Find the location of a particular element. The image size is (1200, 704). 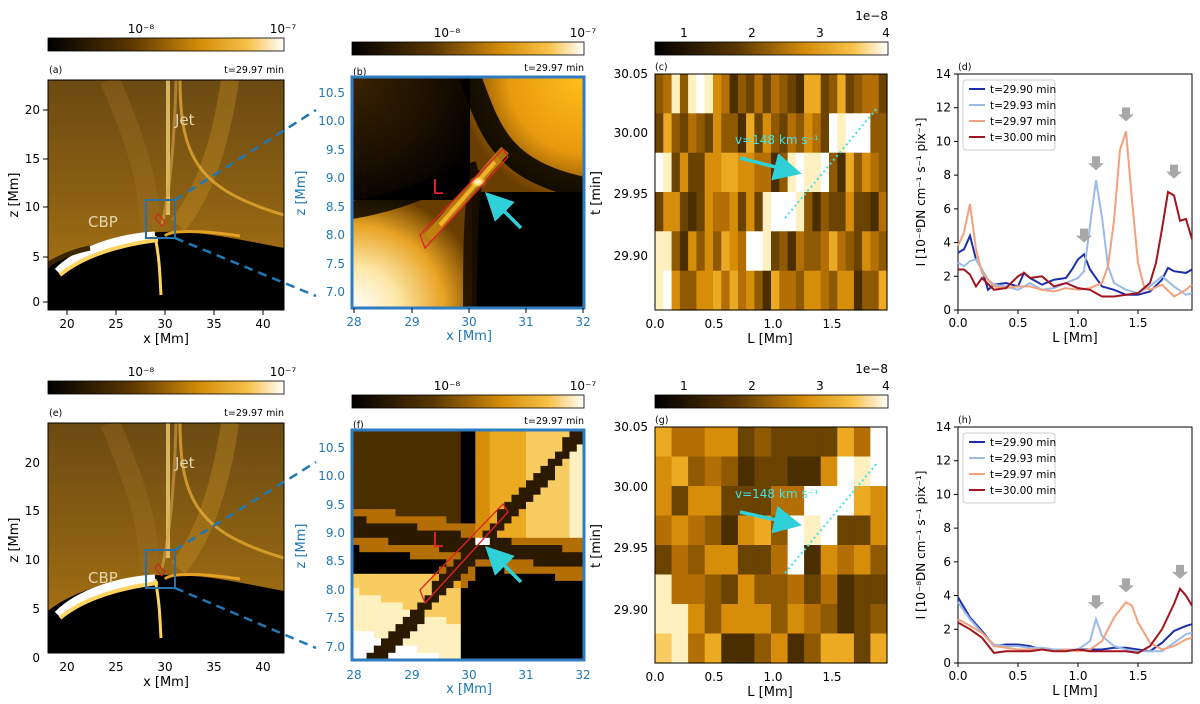

a-xtick: 40 is located at coordinates (262, 324).